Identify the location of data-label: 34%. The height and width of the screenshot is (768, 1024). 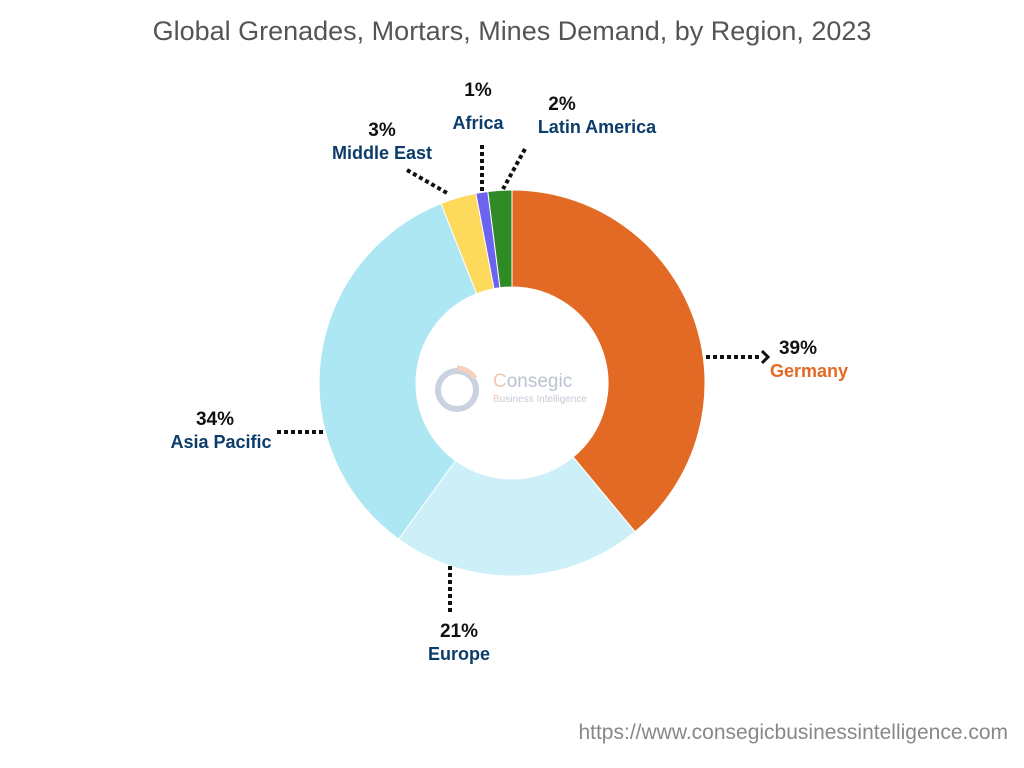
(215, 419).